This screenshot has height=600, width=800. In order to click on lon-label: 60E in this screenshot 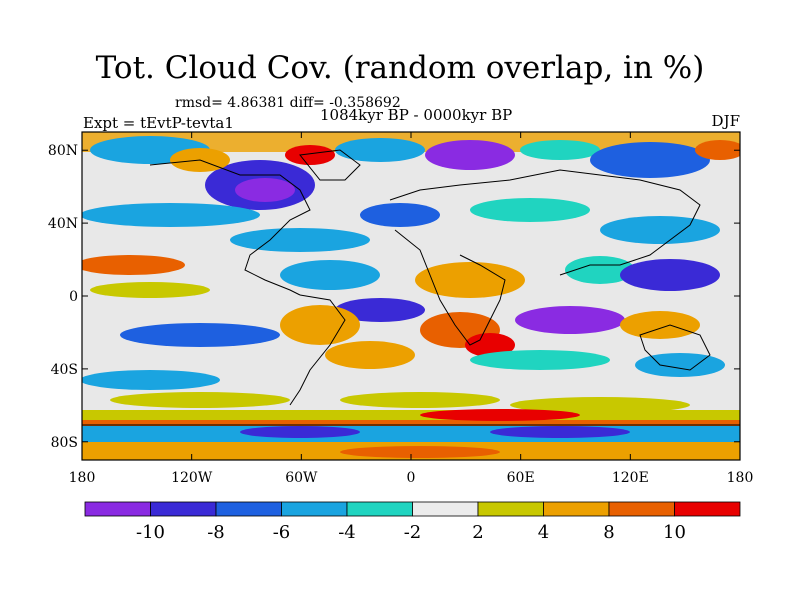, I will do `click(521, 478)`.